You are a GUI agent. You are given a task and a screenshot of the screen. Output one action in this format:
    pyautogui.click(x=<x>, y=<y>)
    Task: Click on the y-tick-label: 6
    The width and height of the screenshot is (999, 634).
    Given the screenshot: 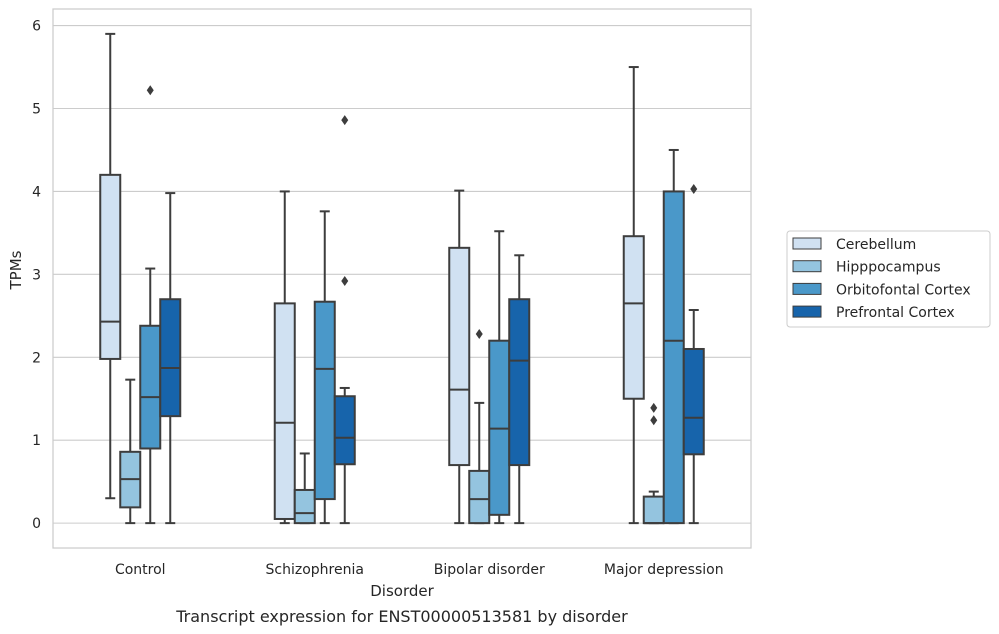 What is the action you would take?
    pyautogui.click(x=36, y=27)
    